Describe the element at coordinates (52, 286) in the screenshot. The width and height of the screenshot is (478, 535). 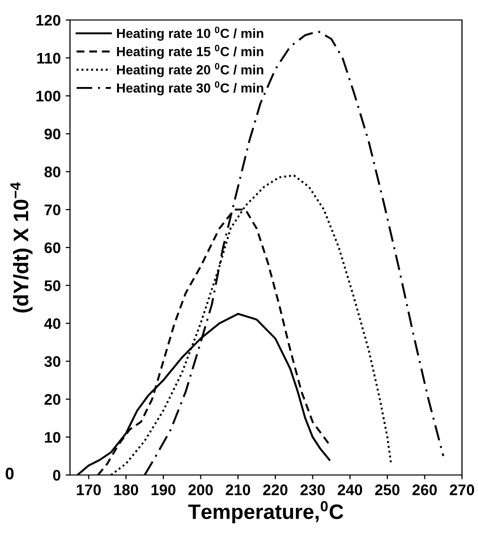
I see `y-tick-label: 50` at that location.